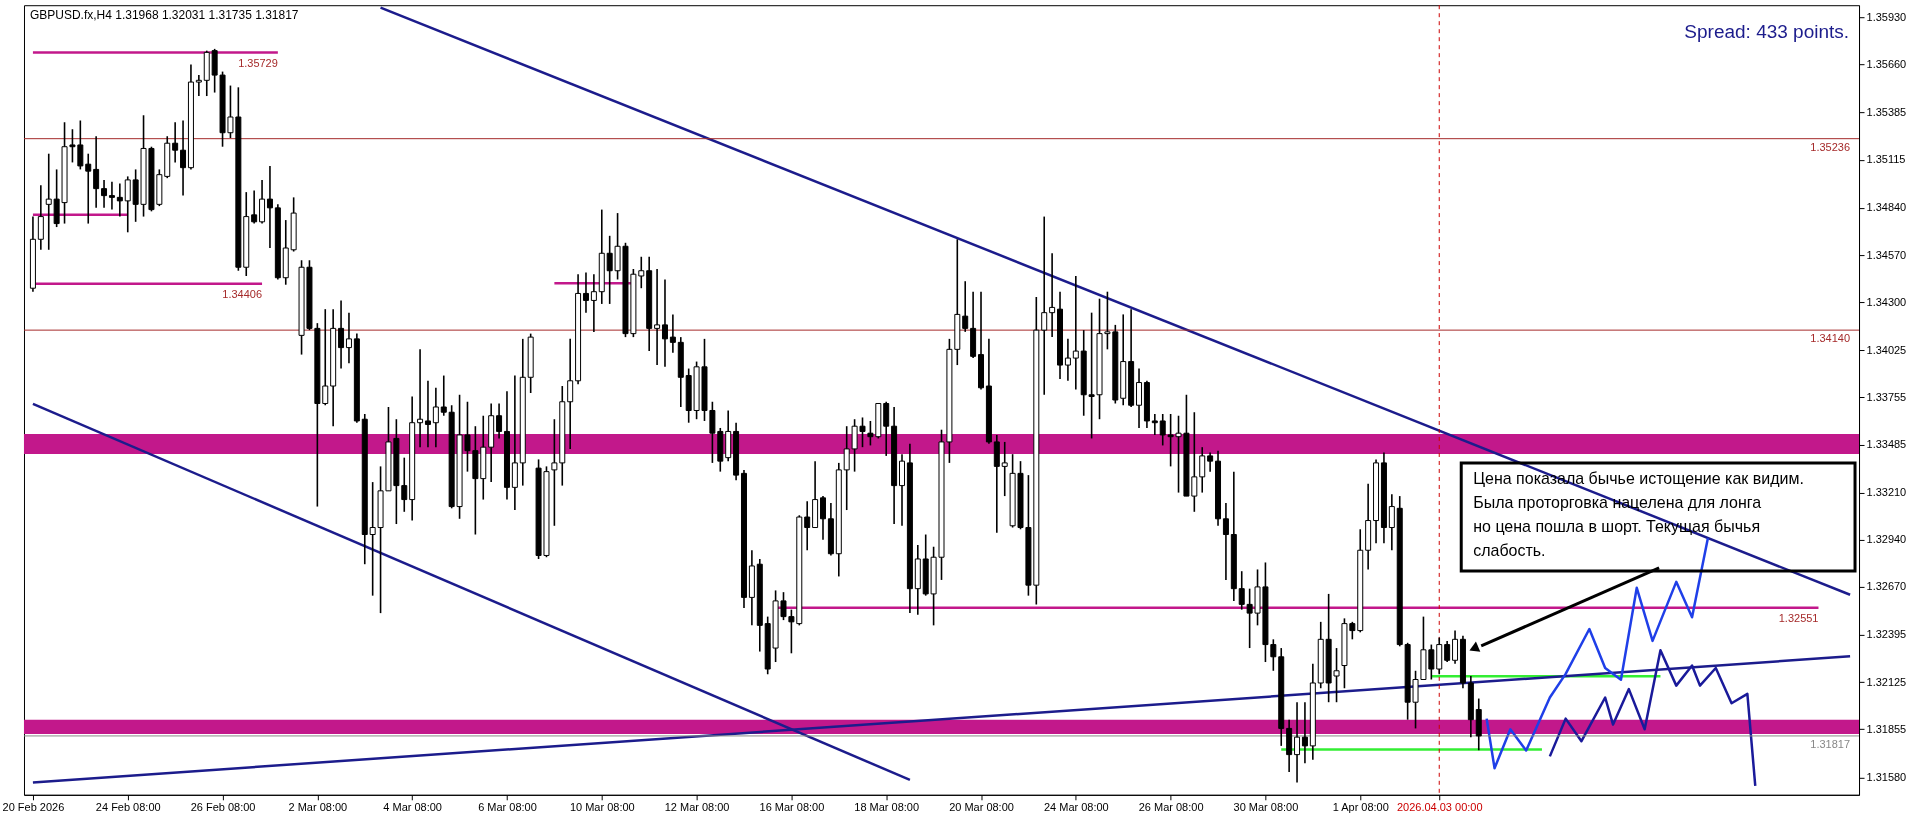 The width and height of the screenshot is (1908, 840). I want to click on x-tick-label: 6 Mar 08:00, so click(507, 807).